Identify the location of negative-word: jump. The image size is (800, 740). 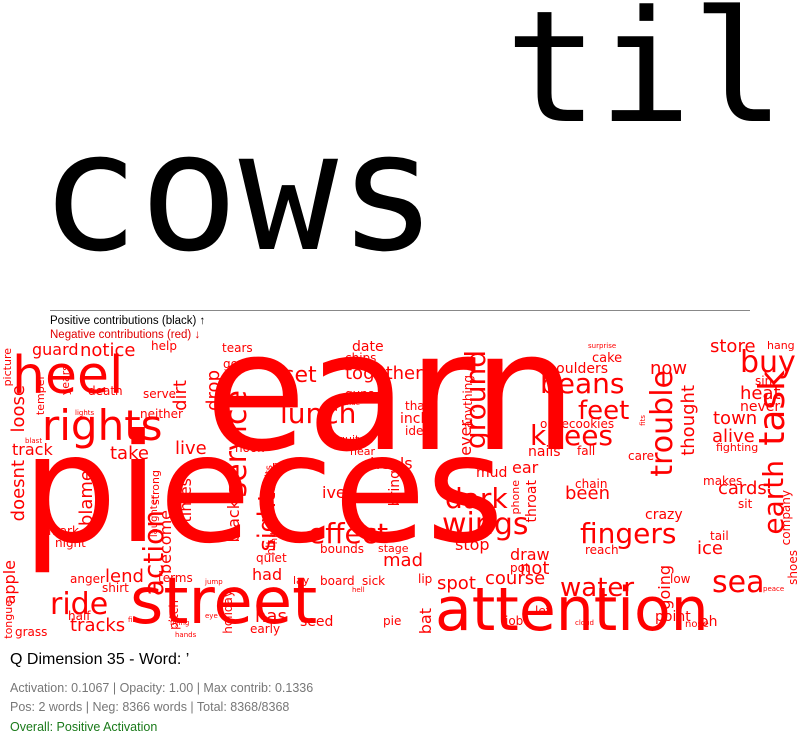
(214, 582).